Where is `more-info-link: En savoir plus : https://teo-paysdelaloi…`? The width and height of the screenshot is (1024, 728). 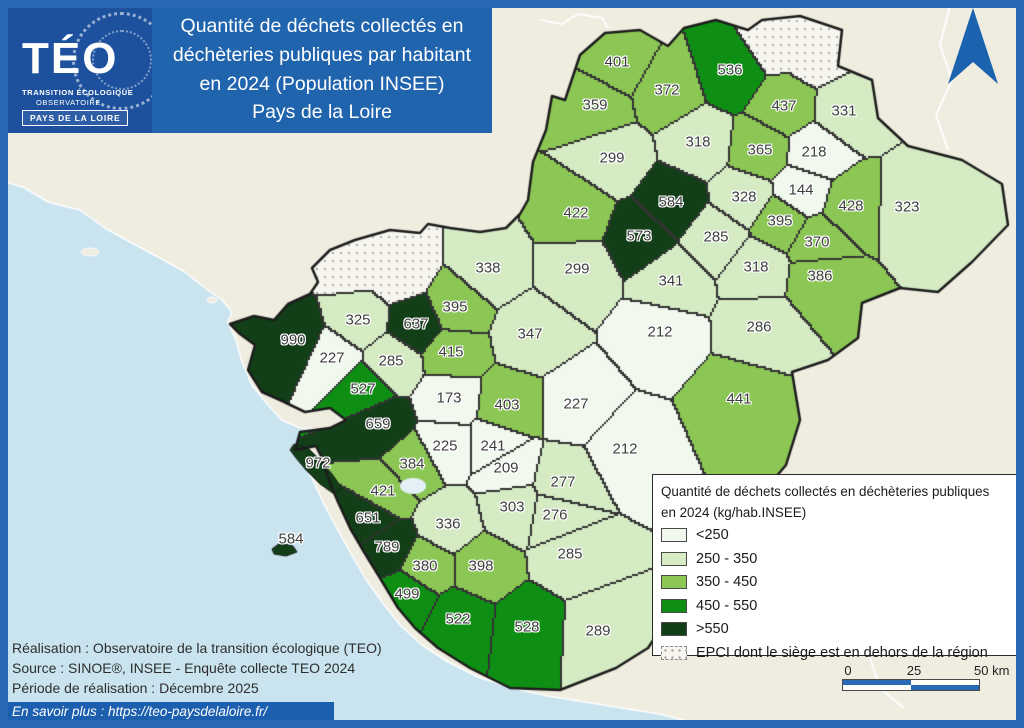 more-info-link: En savoir plus : https://teo-paysdelaloi… is located at coordinates (171, 711).